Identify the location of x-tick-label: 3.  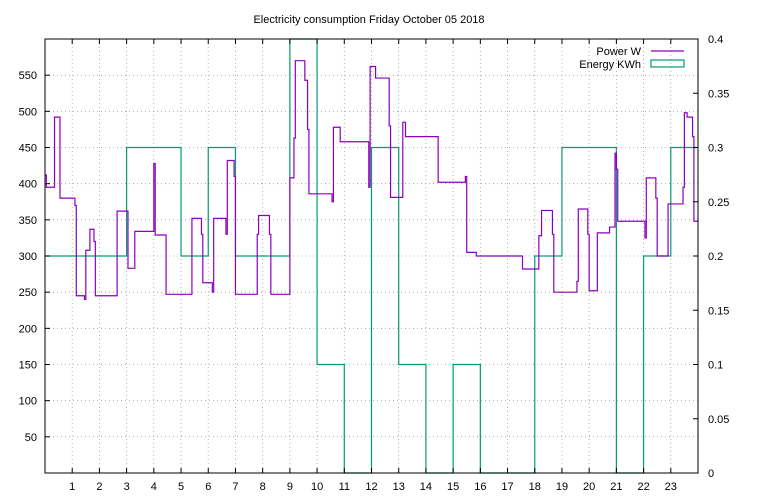
(127, 487).